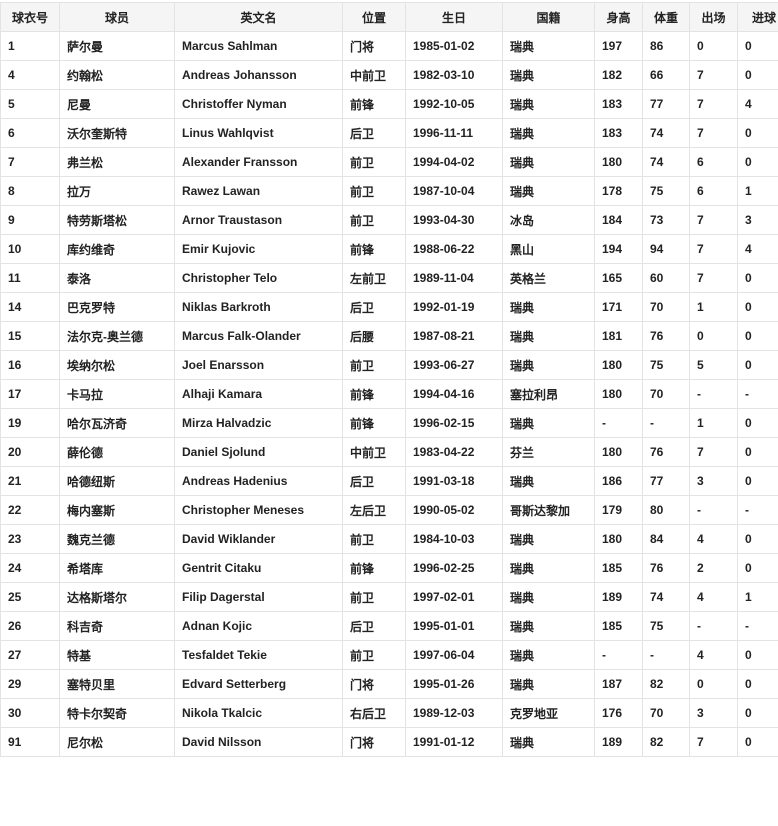  Describe the element at coordinates (713, 568) in the screenshot. I see `cell-appearances: 2` at that location.